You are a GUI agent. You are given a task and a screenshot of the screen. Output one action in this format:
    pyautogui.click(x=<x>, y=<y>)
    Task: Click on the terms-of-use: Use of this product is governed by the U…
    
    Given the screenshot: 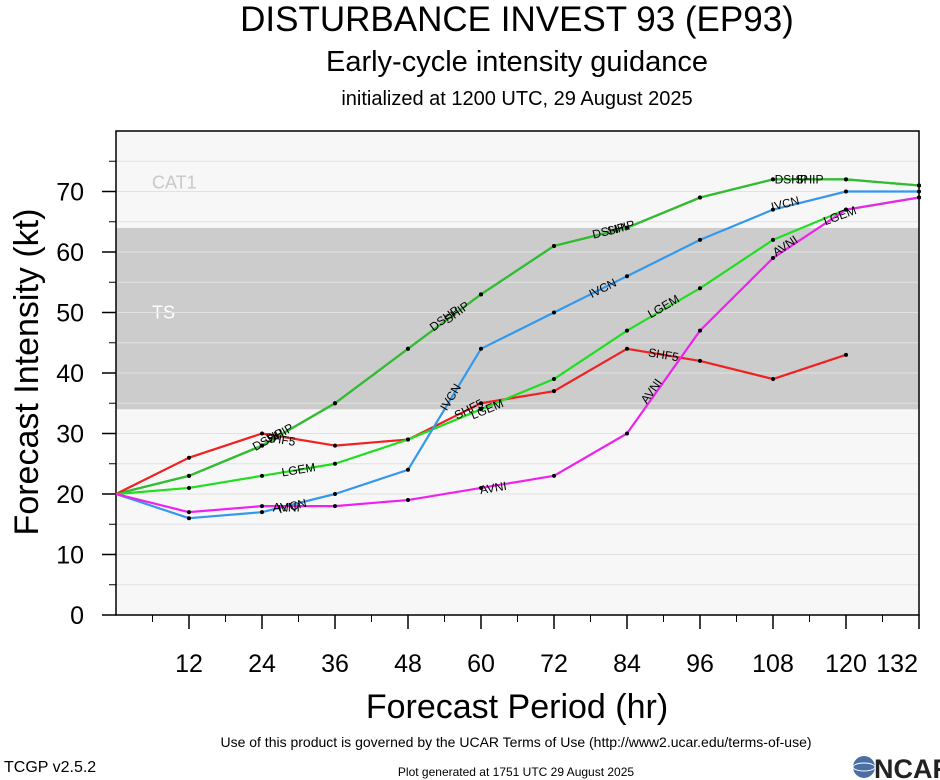 What is the action you would take?
    pyautogui.click(x=515, y=742)
    